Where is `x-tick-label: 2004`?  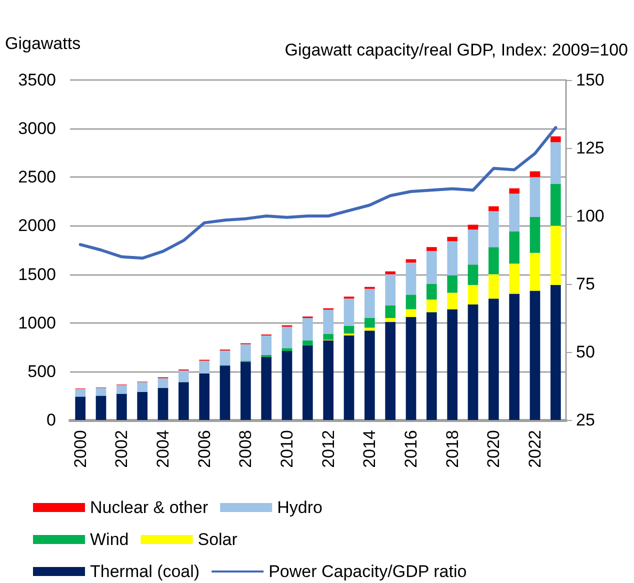
x-tick-label: 2004 is located at coordinates (163, 449).